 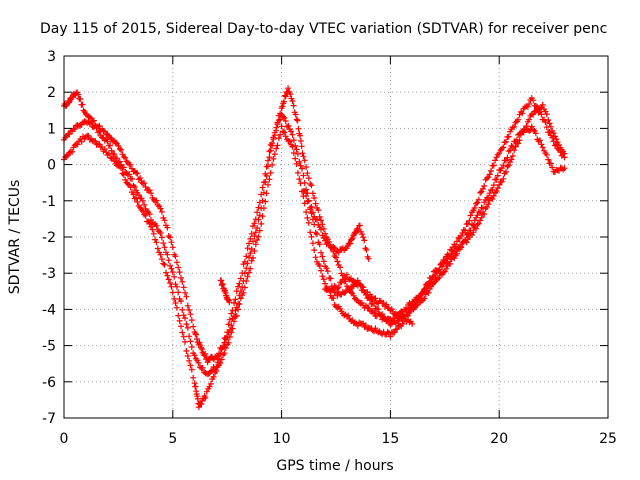 What do you see at coordinates (334, 466) in the screenshot?
I see `x-axis-label: GPS time / hours` at bounding box center [334, 466].